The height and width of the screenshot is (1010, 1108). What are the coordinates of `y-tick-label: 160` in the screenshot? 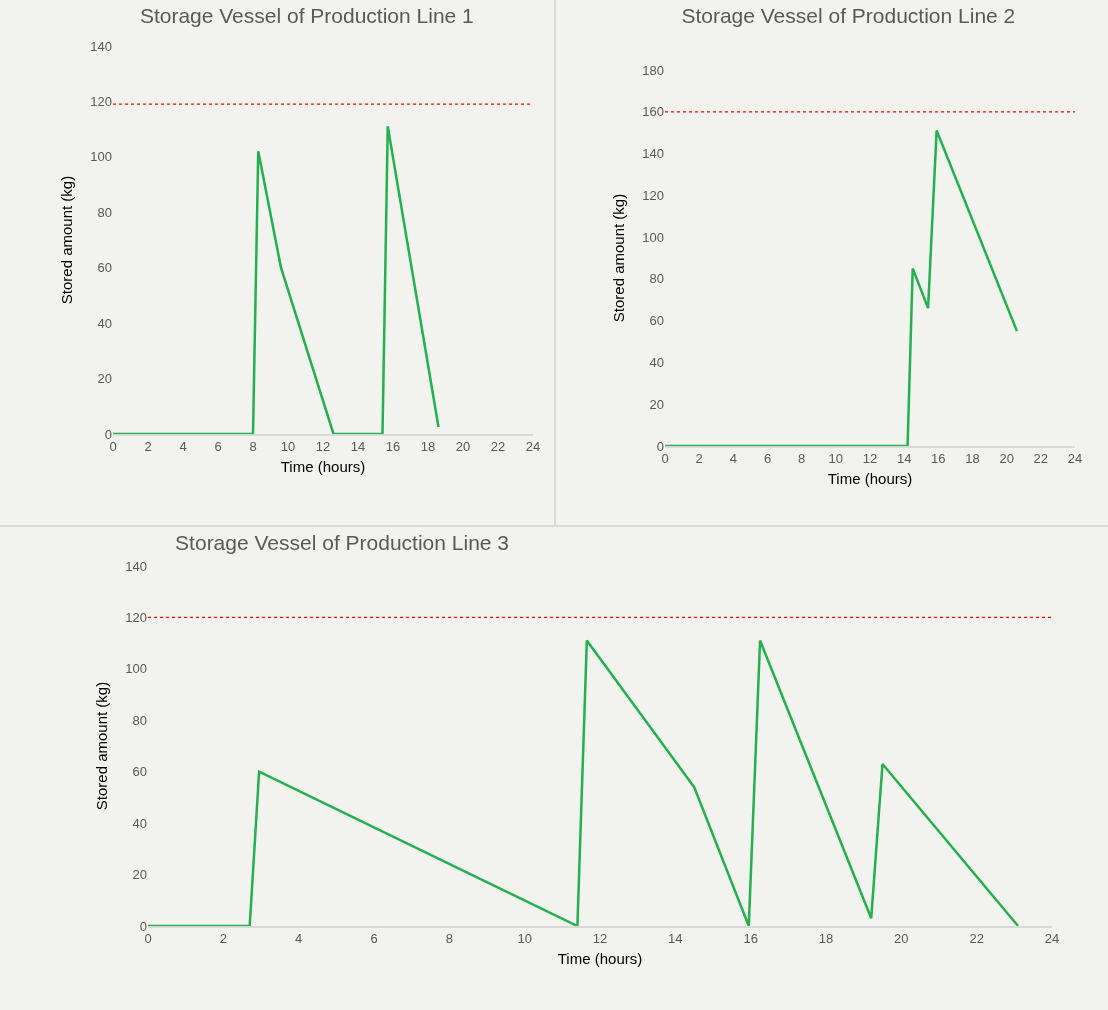 It's located at (653, 112).